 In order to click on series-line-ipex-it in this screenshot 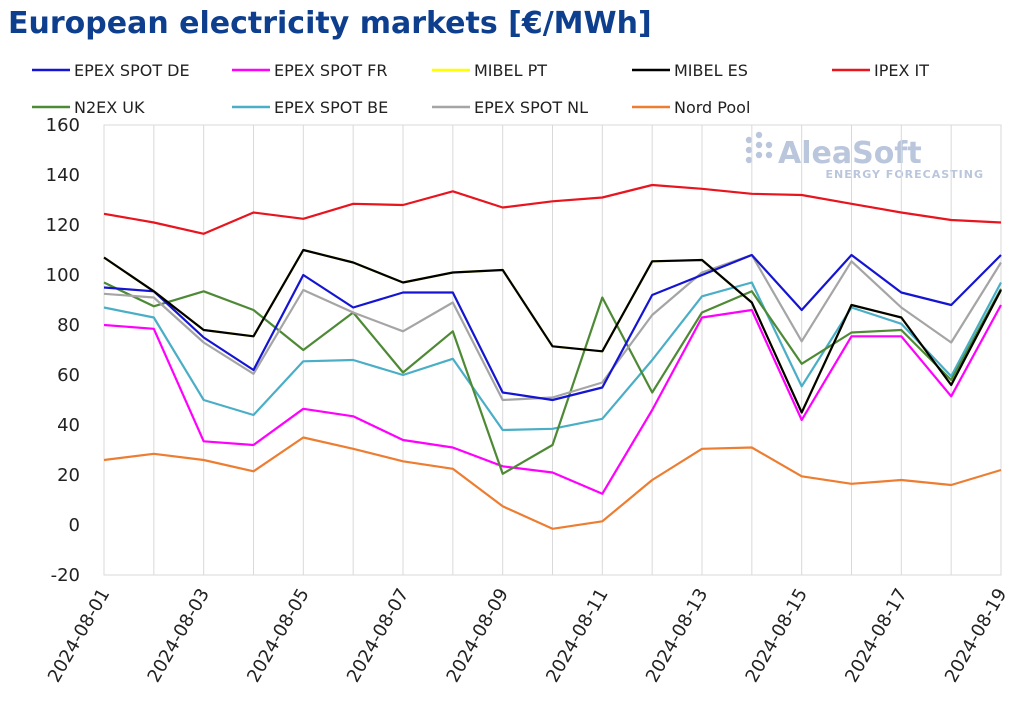, I will do `click(552, 209)`.